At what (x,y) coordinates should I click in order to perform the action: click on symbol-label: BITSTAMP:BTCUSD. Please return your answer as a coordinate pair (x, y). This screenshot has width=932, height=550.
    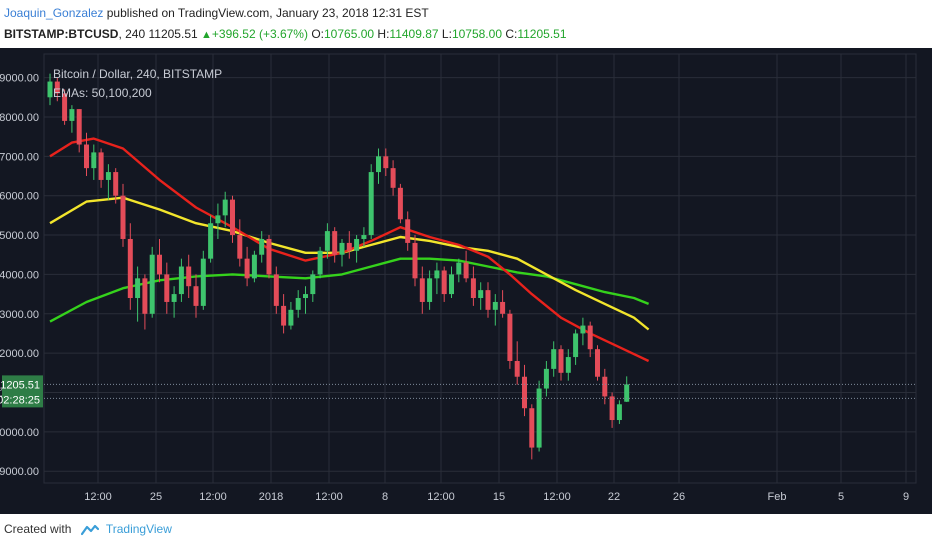
    Looking at the image, I should click on (61, 34).